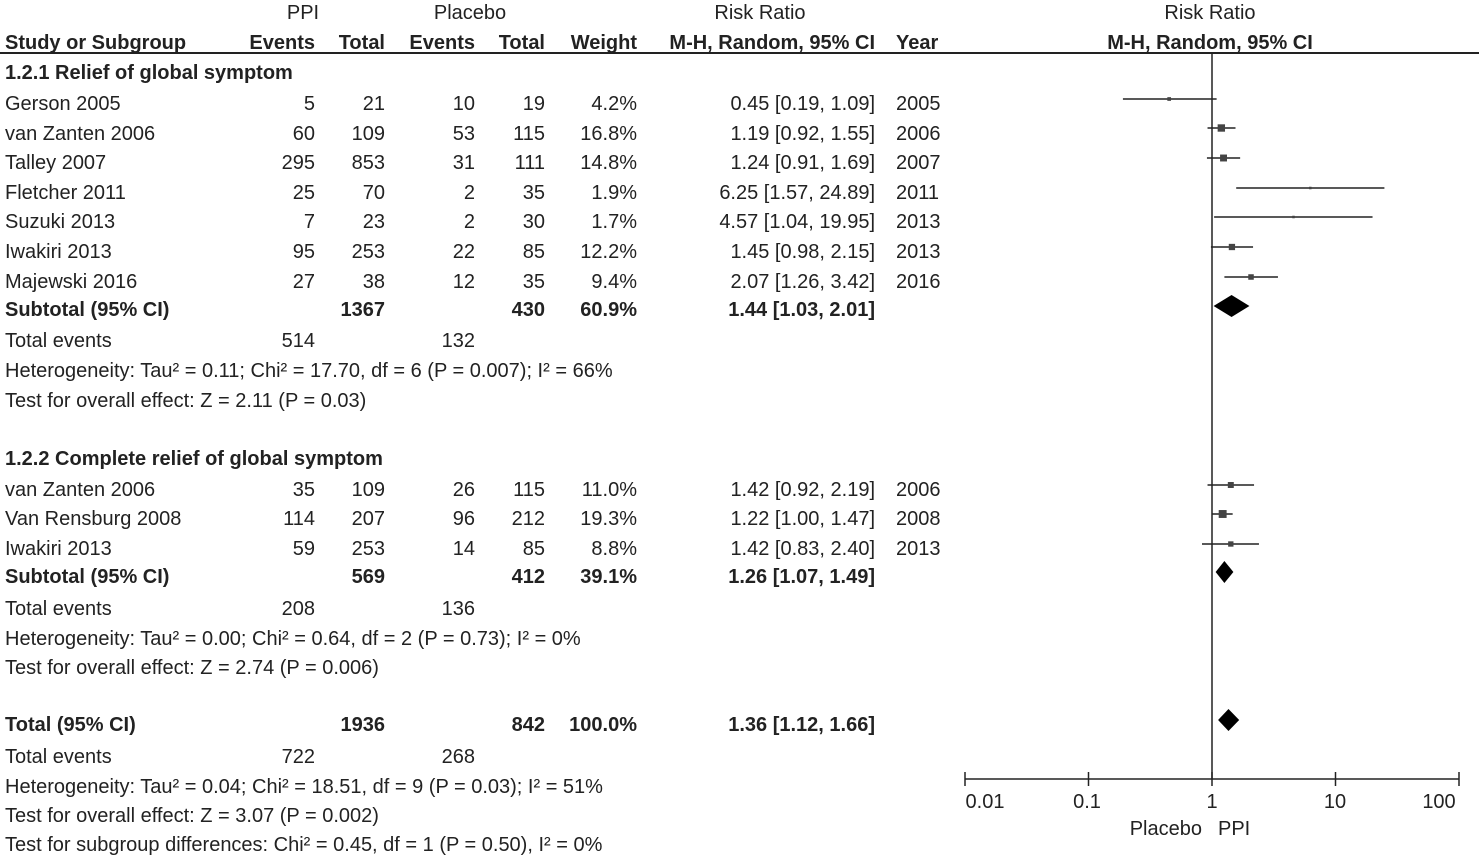 This screenshot has width=1479, height=864. What do you see at coordinates (918, 519) in the screenshot?
I see `year: 2008` at bounding box center [918, 519].